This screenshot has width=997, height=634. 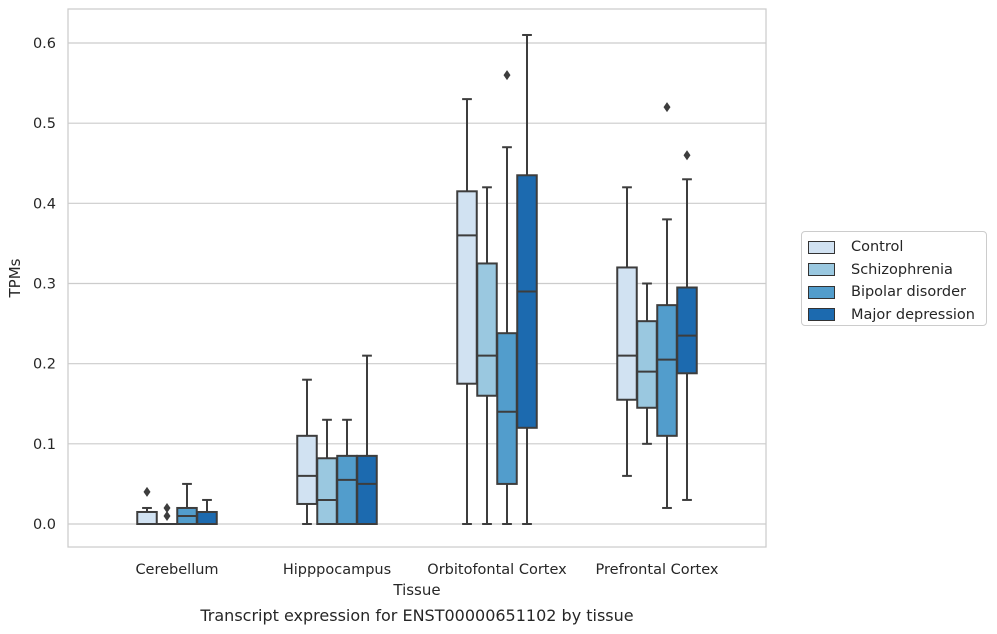 What do you see at coordinates (908, 292) in the screenshot?
I see `legend-label-bipolar-disorder: Bipolar disorder` at bounding box center [908, 292].